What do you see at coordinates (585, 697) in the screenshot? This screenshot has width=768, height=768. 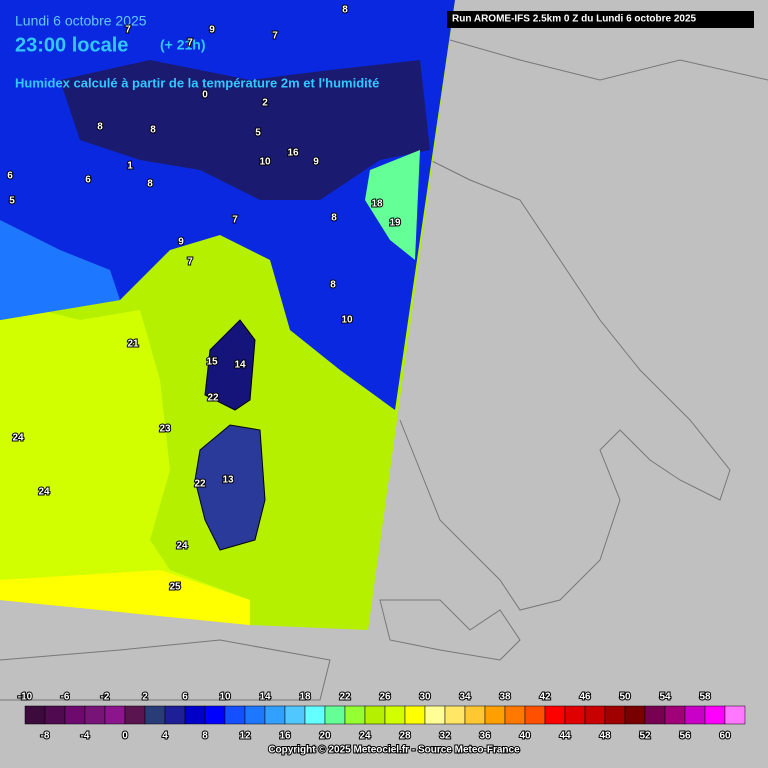 I see `legend-label: 46` at bounding box center [585, 697].